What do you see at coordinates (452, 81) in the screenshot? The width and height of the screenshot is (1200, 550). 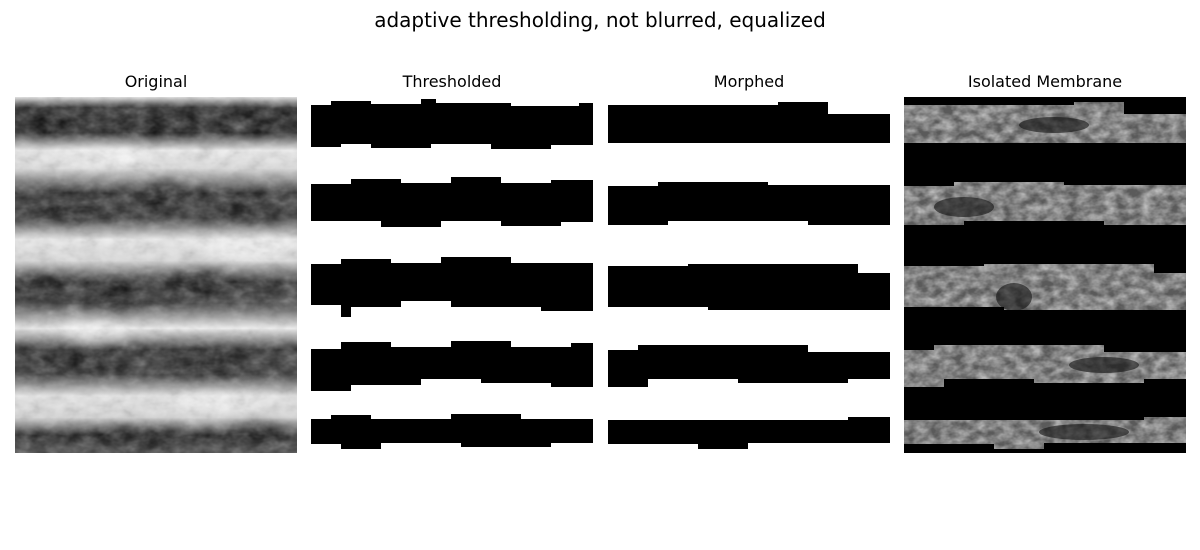 I see `panel-title-thresholded: Thresholded` at bounding box center [452, 81].